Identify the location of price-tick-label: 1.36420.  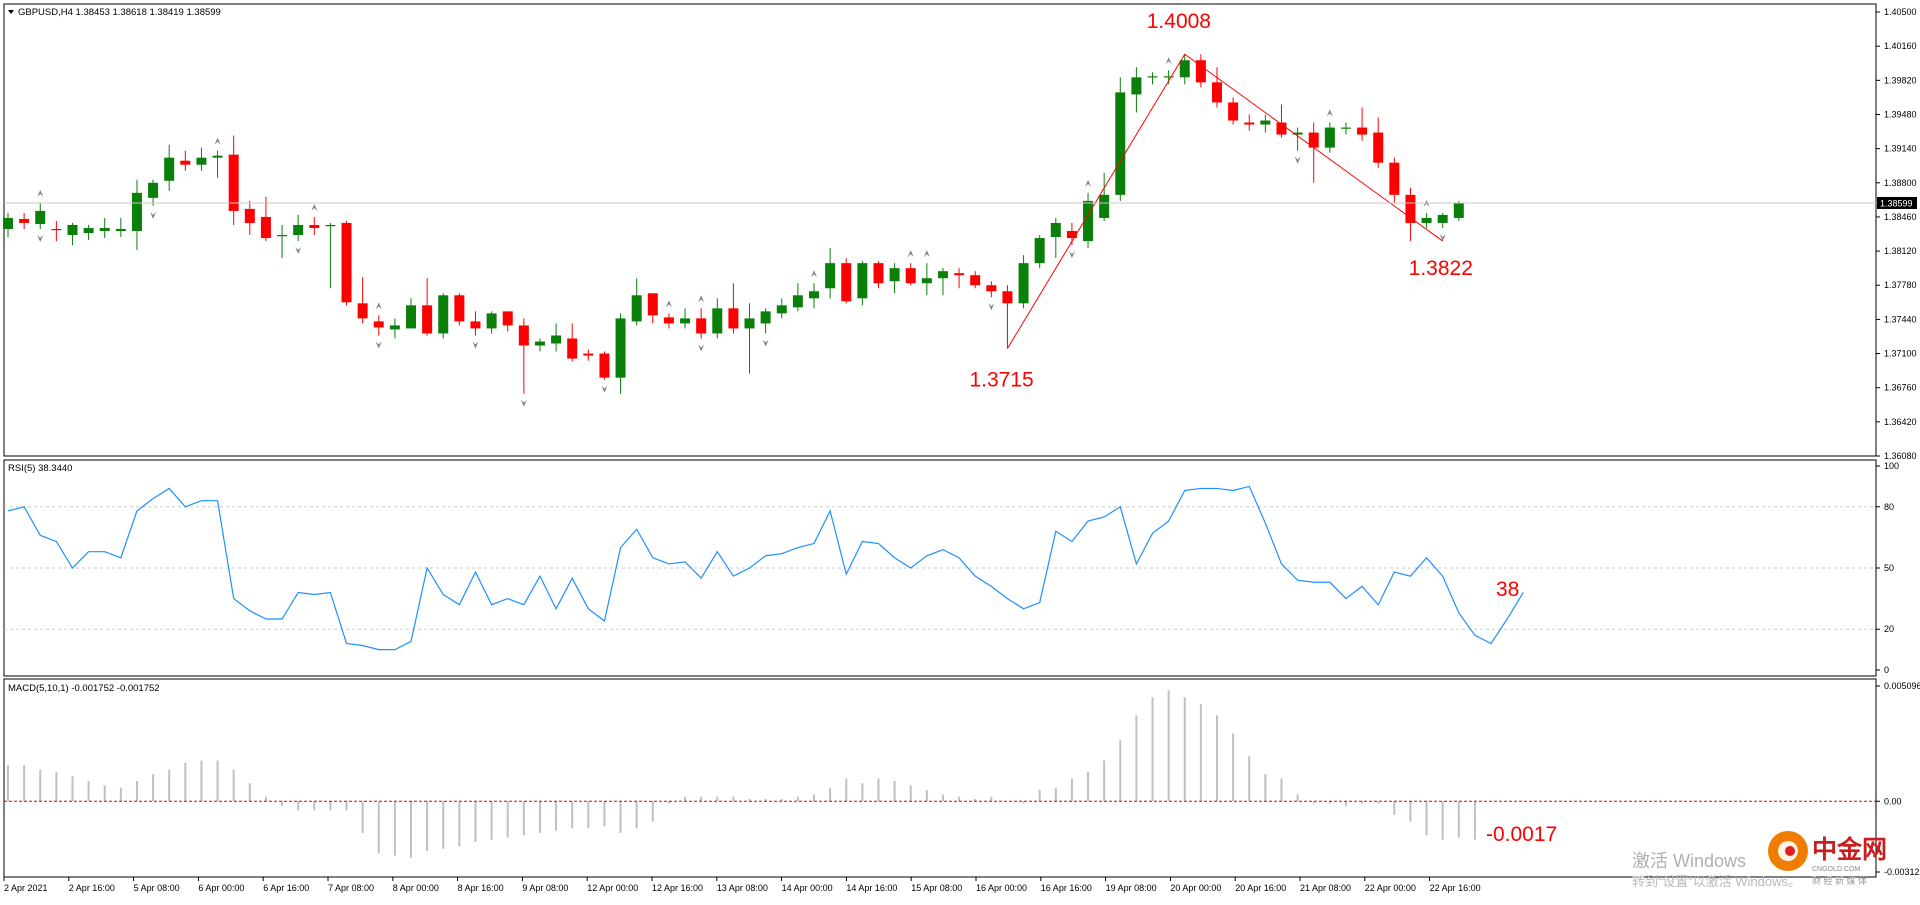
(1900, 422).